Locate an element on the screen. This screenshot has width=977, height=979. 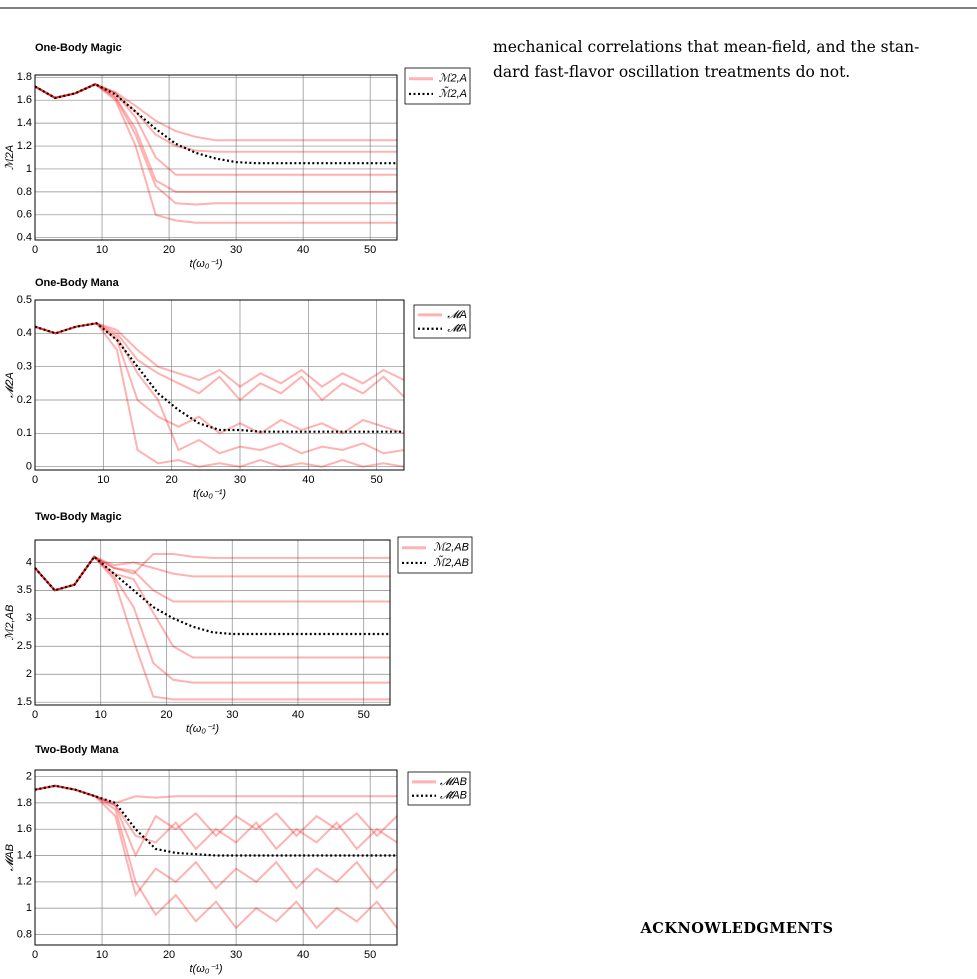
chart-title: Two-Body Magic is located at coordinates (78, 517).